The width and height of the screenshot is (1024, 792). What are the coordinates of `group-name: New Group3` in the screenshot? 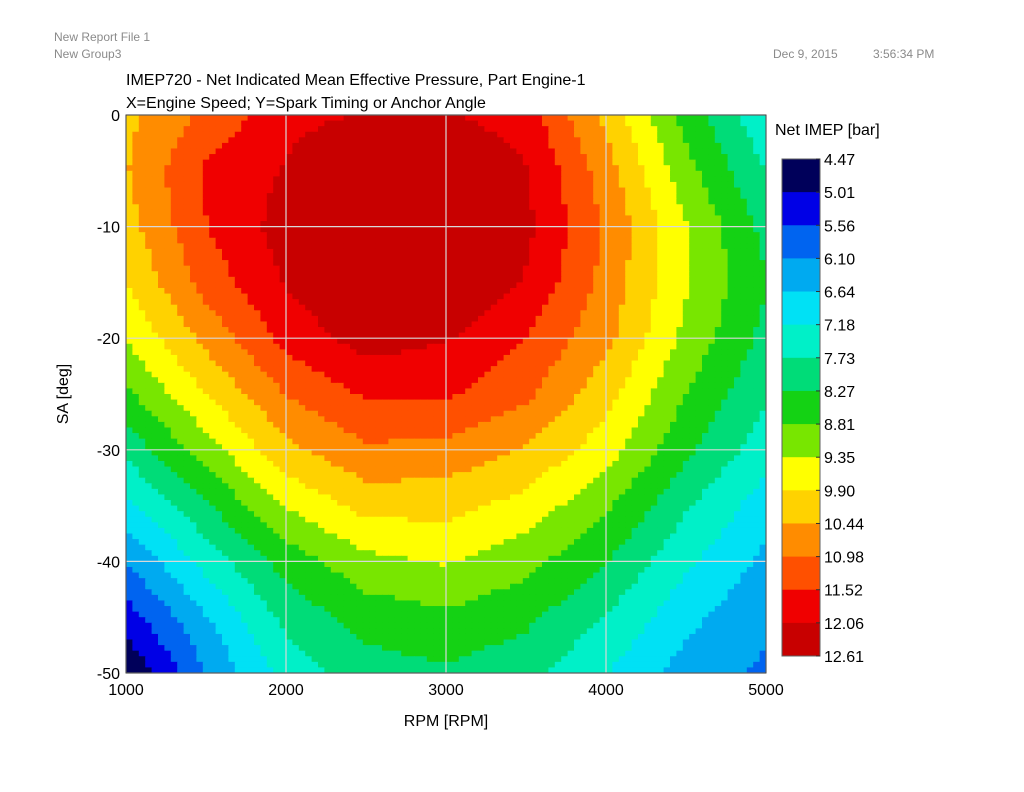 It's located at (88, 54).